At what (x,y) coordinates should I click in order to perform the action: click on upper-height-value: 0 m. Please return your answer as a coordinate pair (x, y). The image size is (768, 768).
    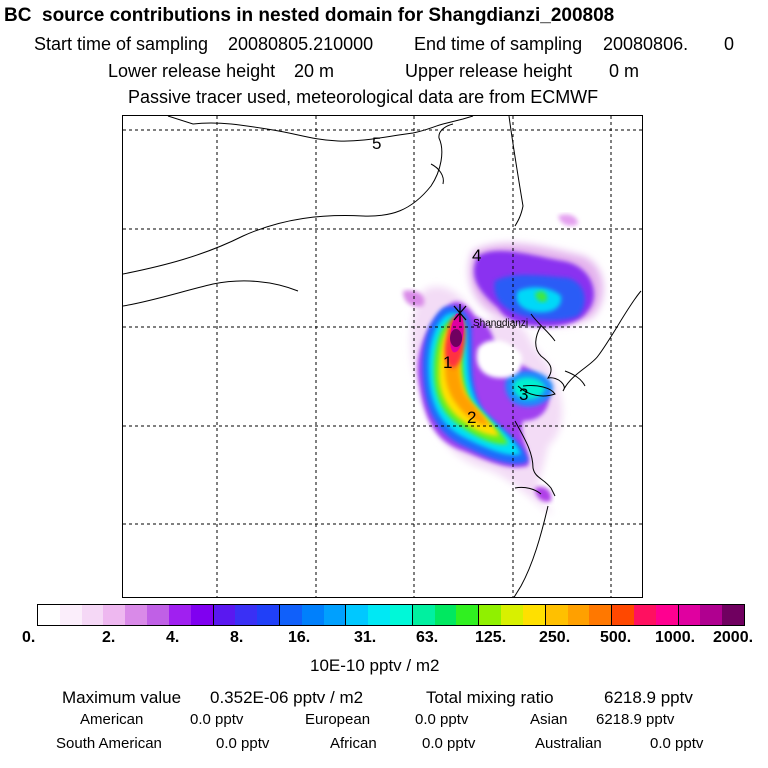
    Looking at the image, I should click on (624, 71).